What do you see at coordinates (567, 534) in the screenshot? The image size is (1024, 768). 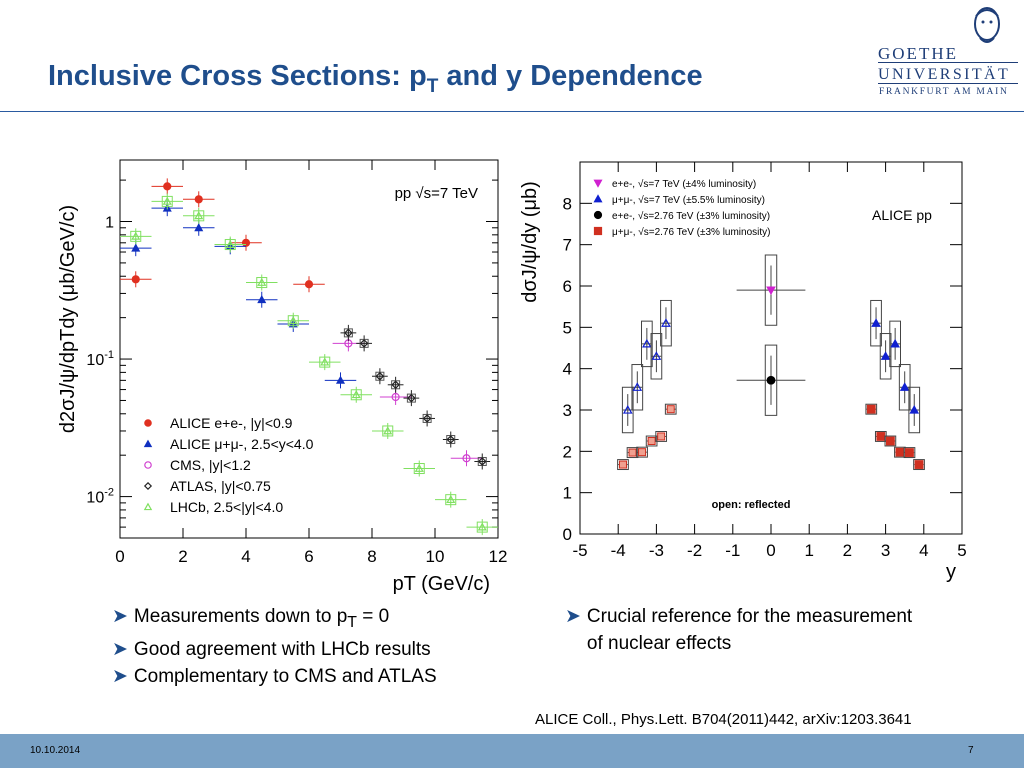 I see `y-tick-label: 0` at bounding box center [567, 534].